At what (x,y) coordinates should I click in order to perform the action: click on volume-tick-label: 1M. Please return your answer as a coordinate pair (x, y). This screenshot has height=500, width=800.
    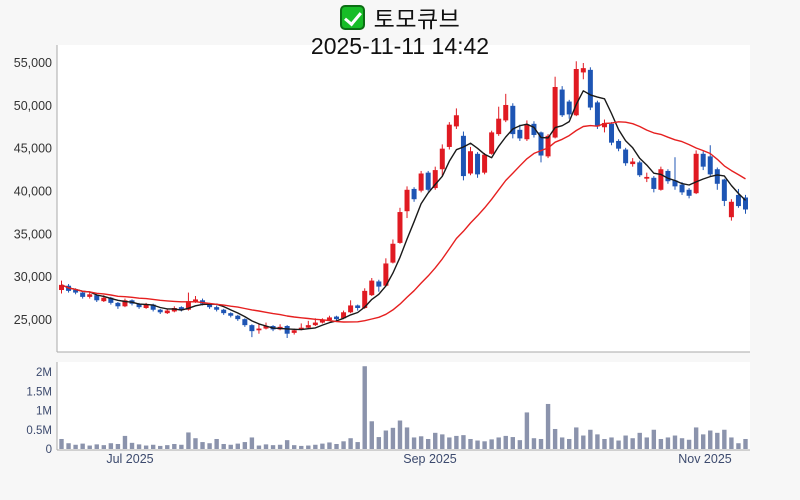
    Looking at the image, I should click on (44, 412).